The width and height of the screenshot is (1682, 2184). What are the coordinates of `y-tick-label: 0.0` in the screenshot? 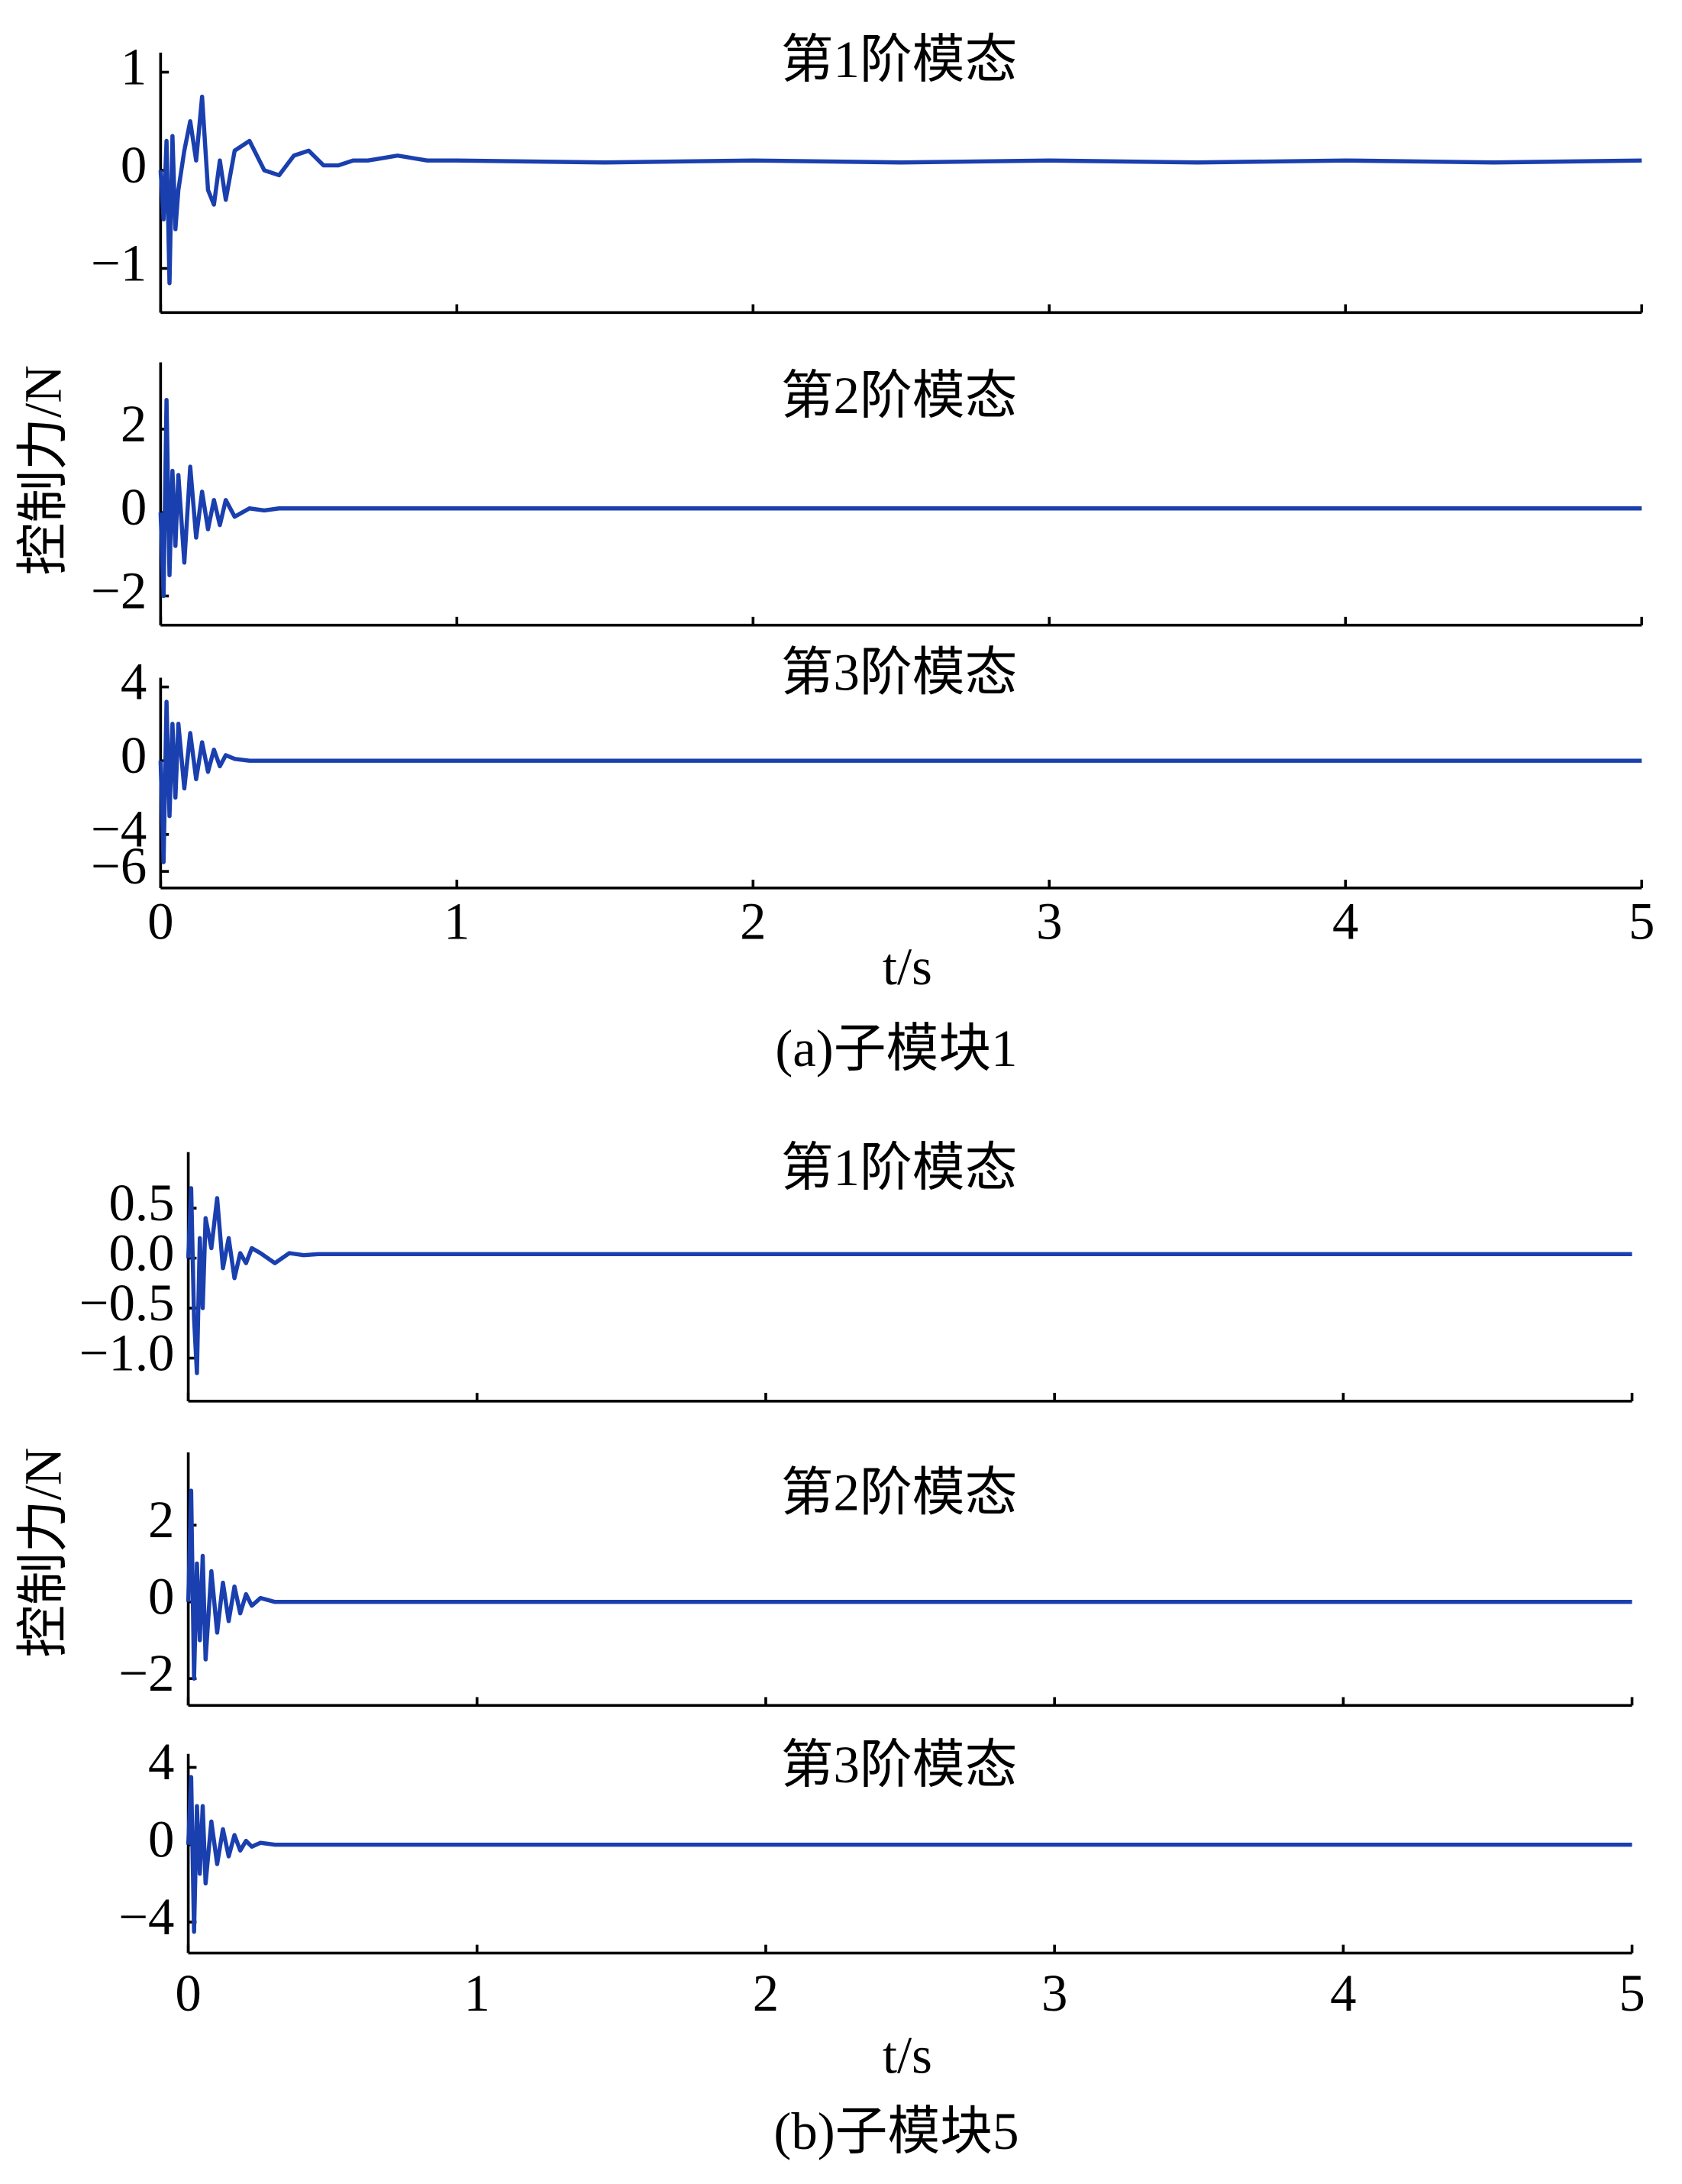 It's located at (141, 1252).